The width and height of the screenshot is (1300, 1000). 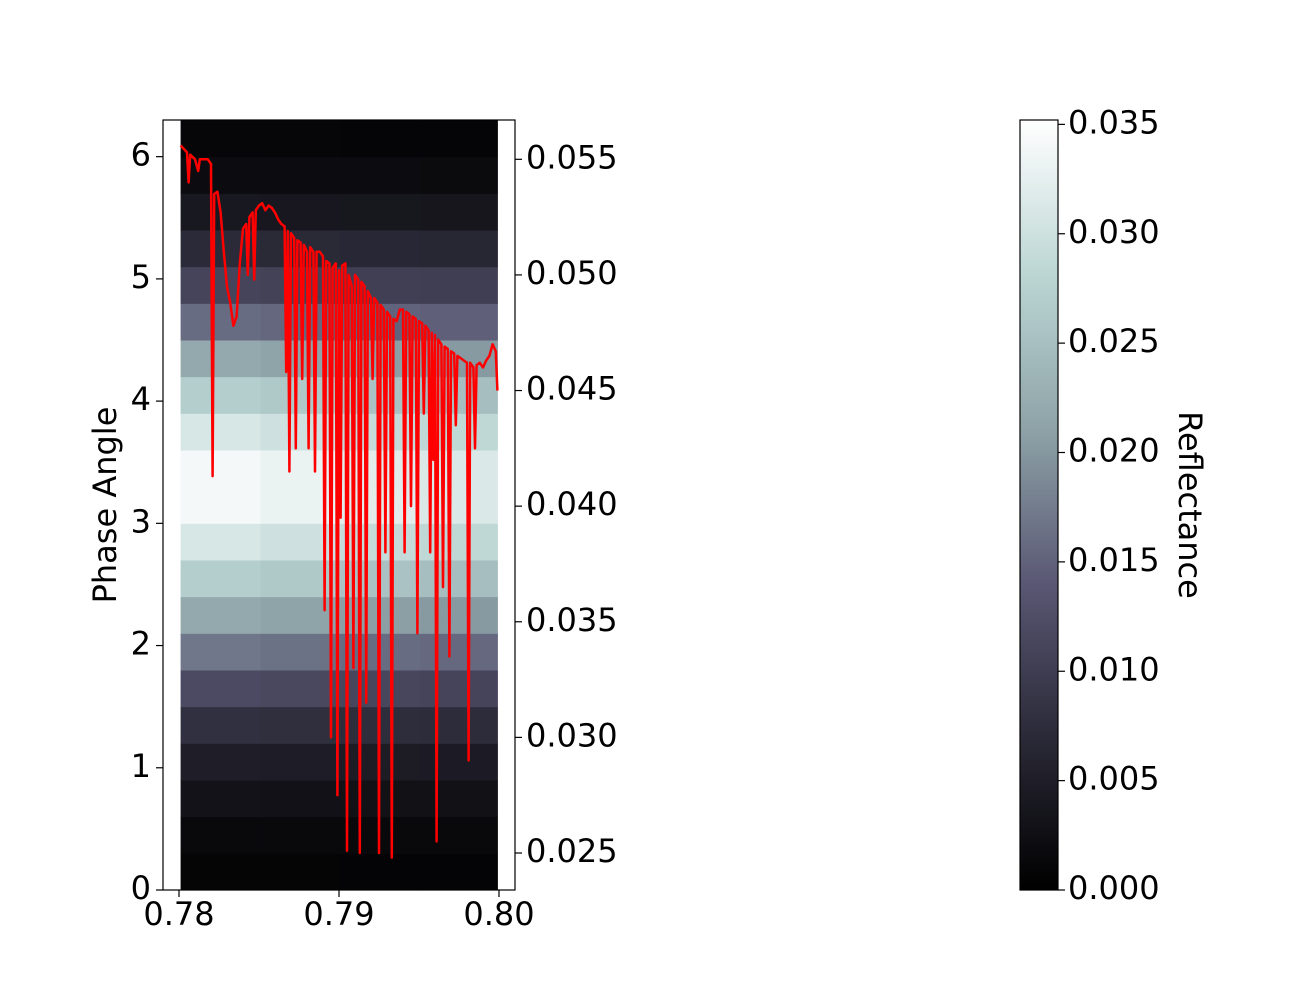 I want to click on colorbar-tick-label: 0.035, so click(x=1114, y=122).